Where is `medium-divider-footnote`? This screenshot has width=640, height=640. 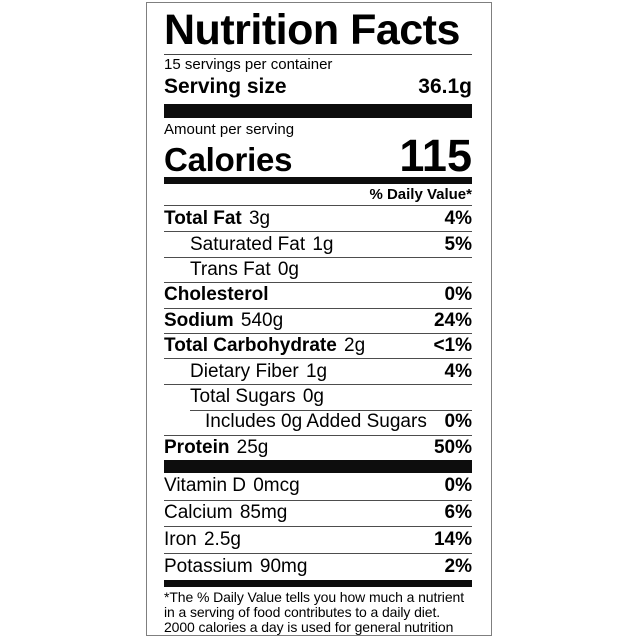 medium-divider-footnote is located at coordinates (318, 583).